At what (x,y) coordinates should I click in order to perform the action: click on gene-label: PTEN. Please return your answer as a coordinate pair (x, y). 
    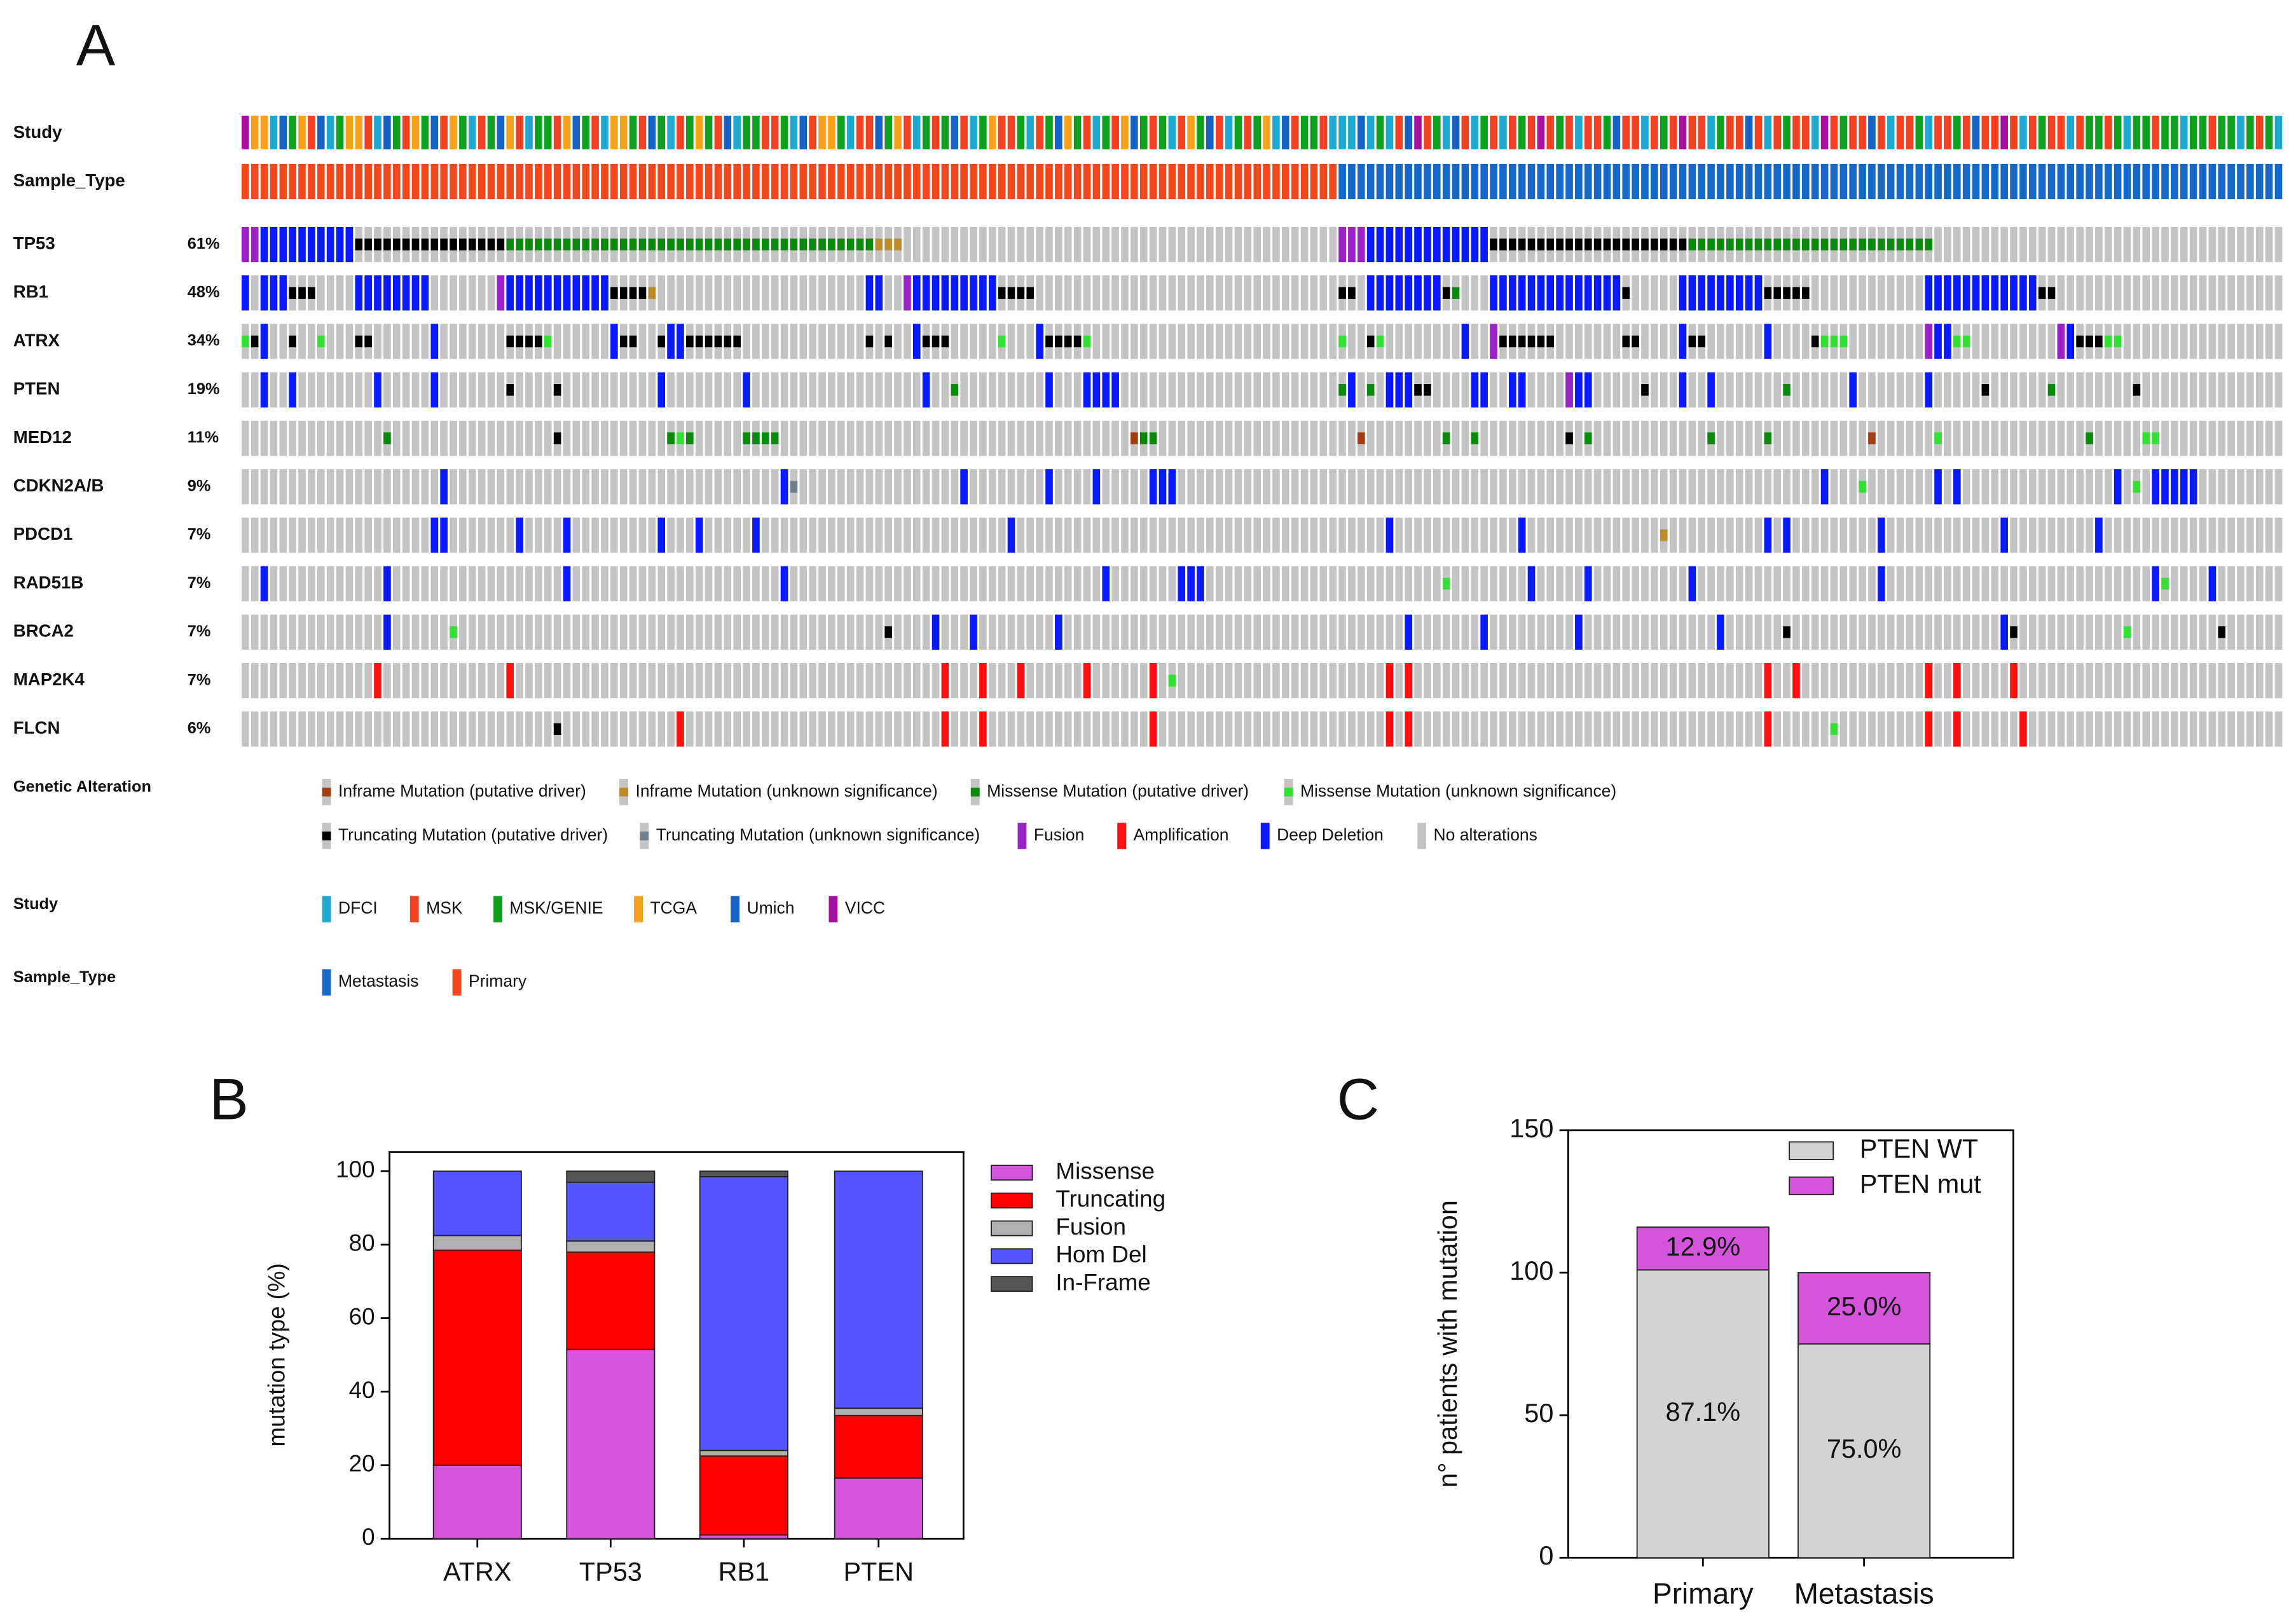
    Looking at the image, I should click on (36, 389).